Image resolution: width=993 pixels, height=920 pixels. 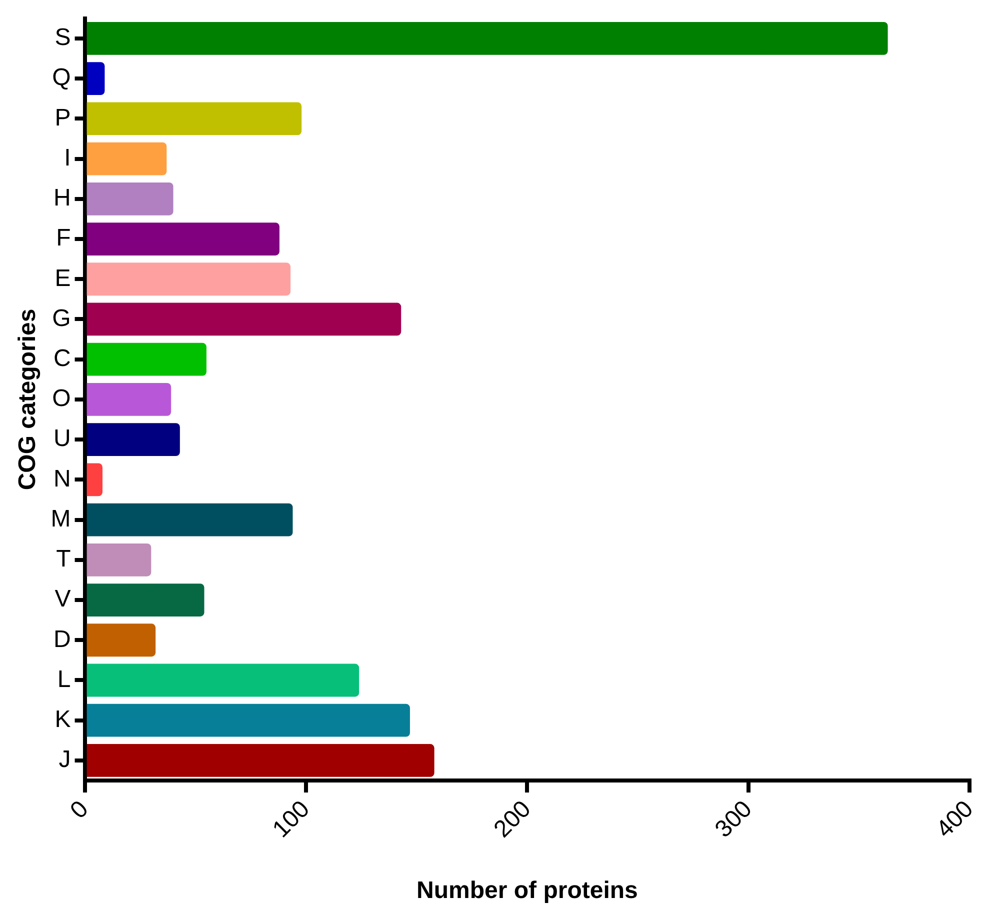 What do you see at coordinates (291, 819) in the screenshot?
I see `x-tick-label: 100` at bounding box center [291, 819].